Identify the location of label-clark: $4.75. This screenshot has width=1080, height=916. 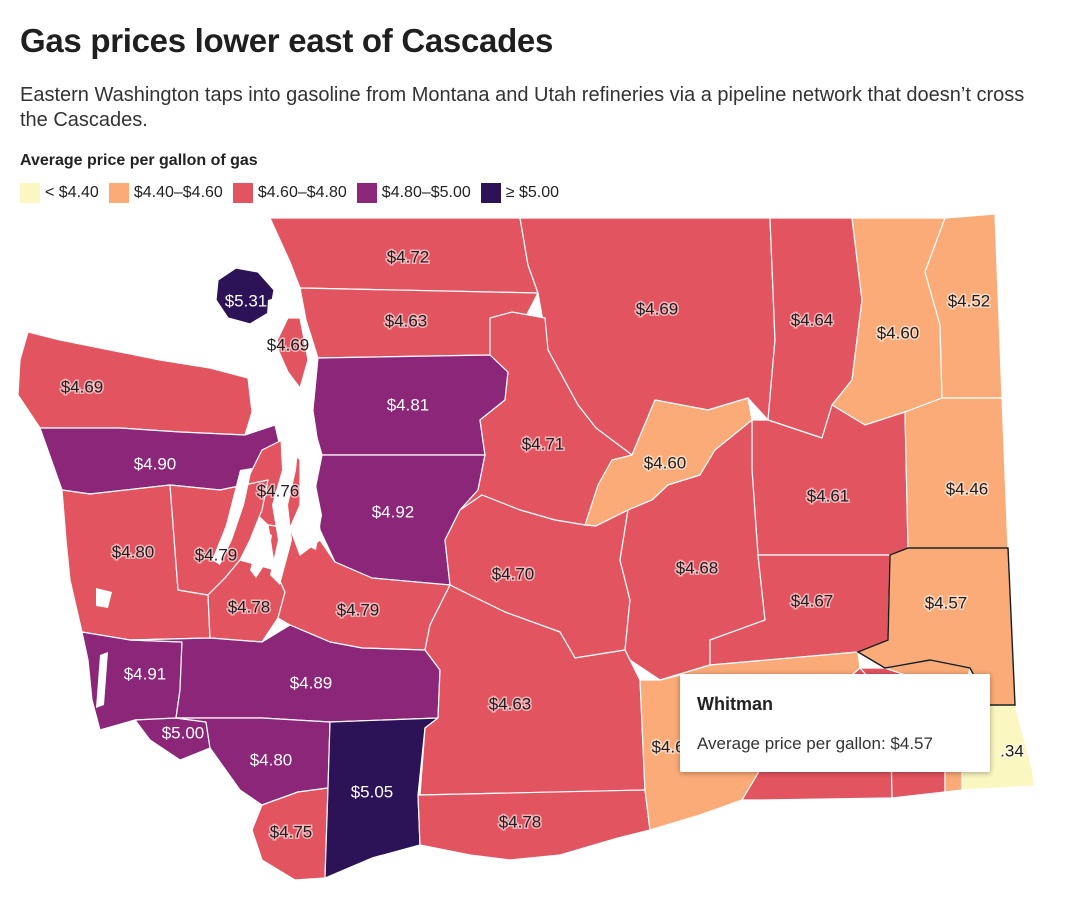
(291, 831).